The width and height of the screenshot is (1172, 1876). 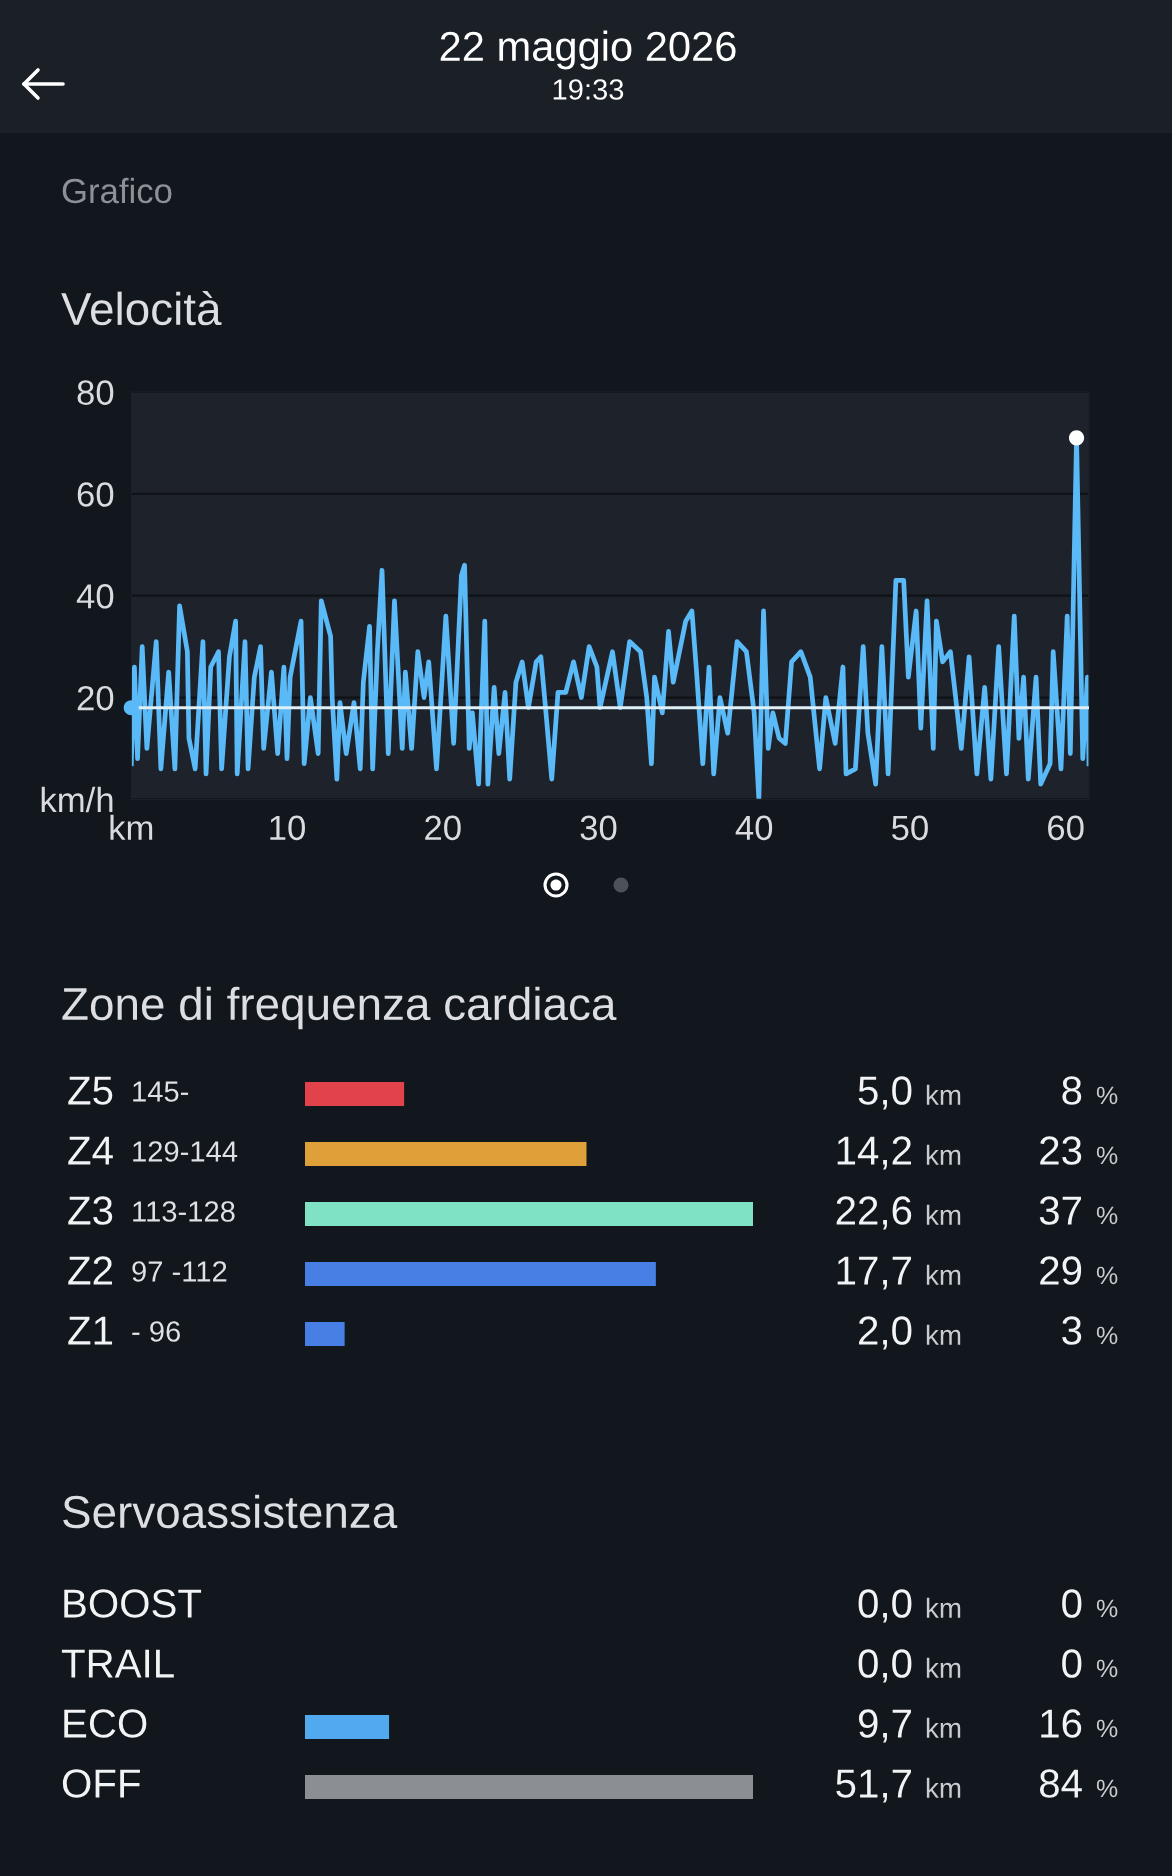 I want to click on y2-tick-label: 23 %, so click(x=1079, y=1150).